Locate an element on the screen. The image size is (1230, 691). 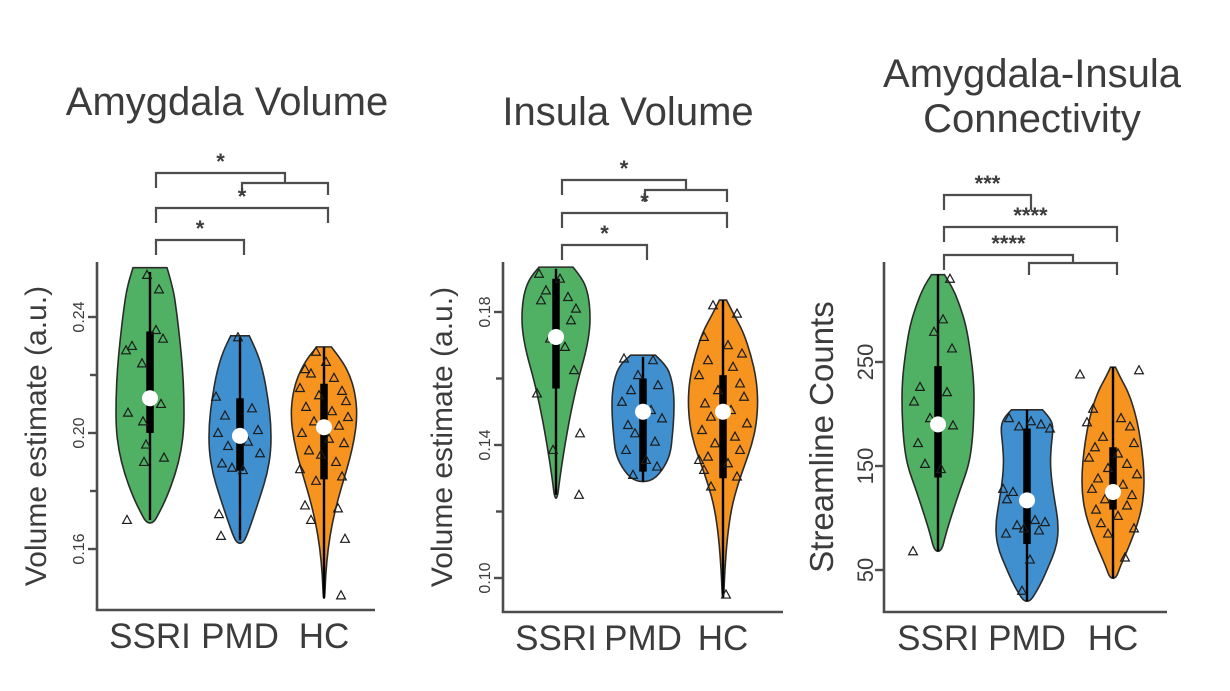
significance-bracket is located at coordinates (1030, 264).